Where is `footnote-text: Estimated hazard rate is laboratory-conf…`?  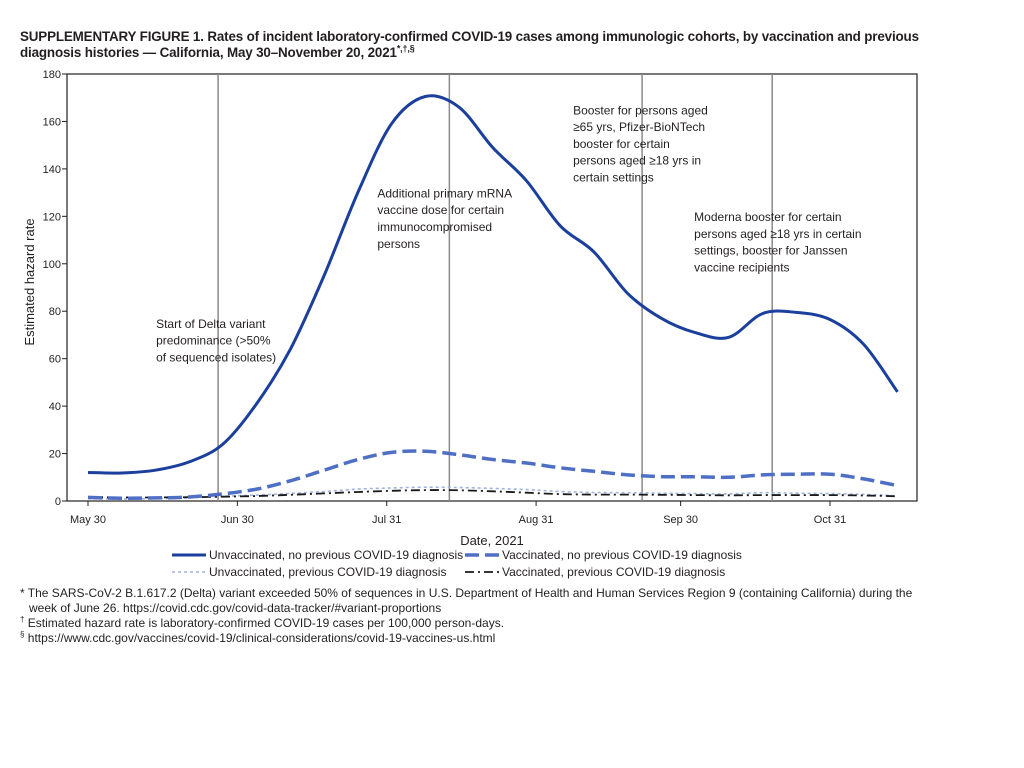
footnote-text: Estimated hazard rate is laboratory-conf… is located at coordinates (266, 623).